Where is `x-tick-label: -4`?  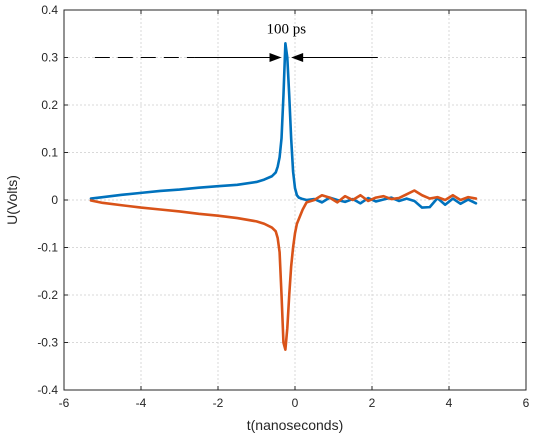 x-tick-label: -4 is located at coordinates (141, 403).